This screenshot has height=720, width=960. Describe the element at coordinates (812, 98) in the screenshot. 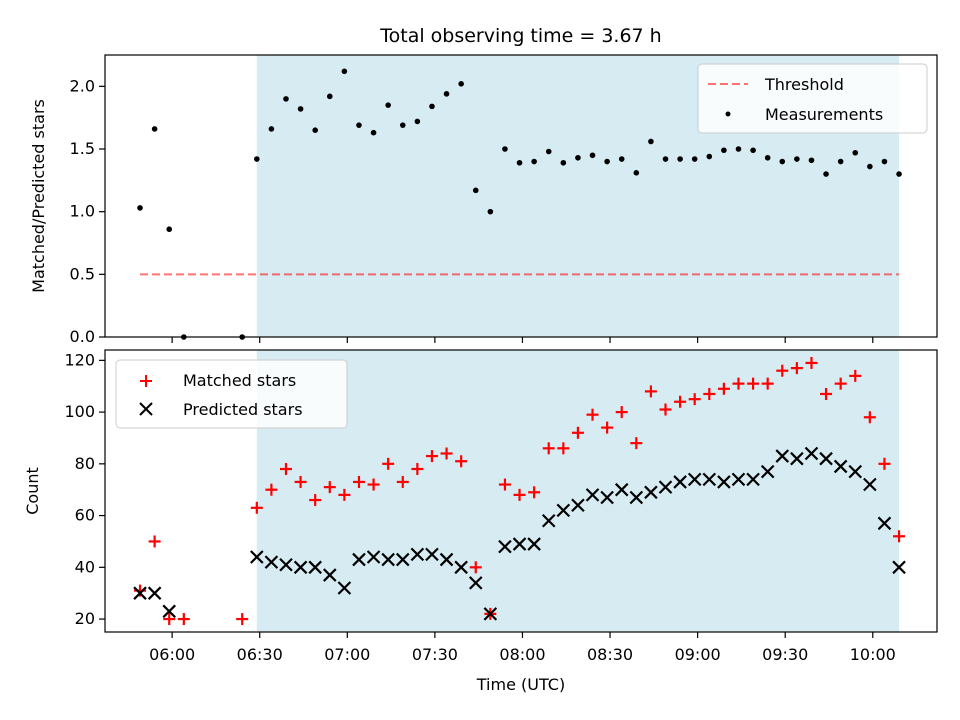

I see `top-legend: Threshold Measurements` at that location.